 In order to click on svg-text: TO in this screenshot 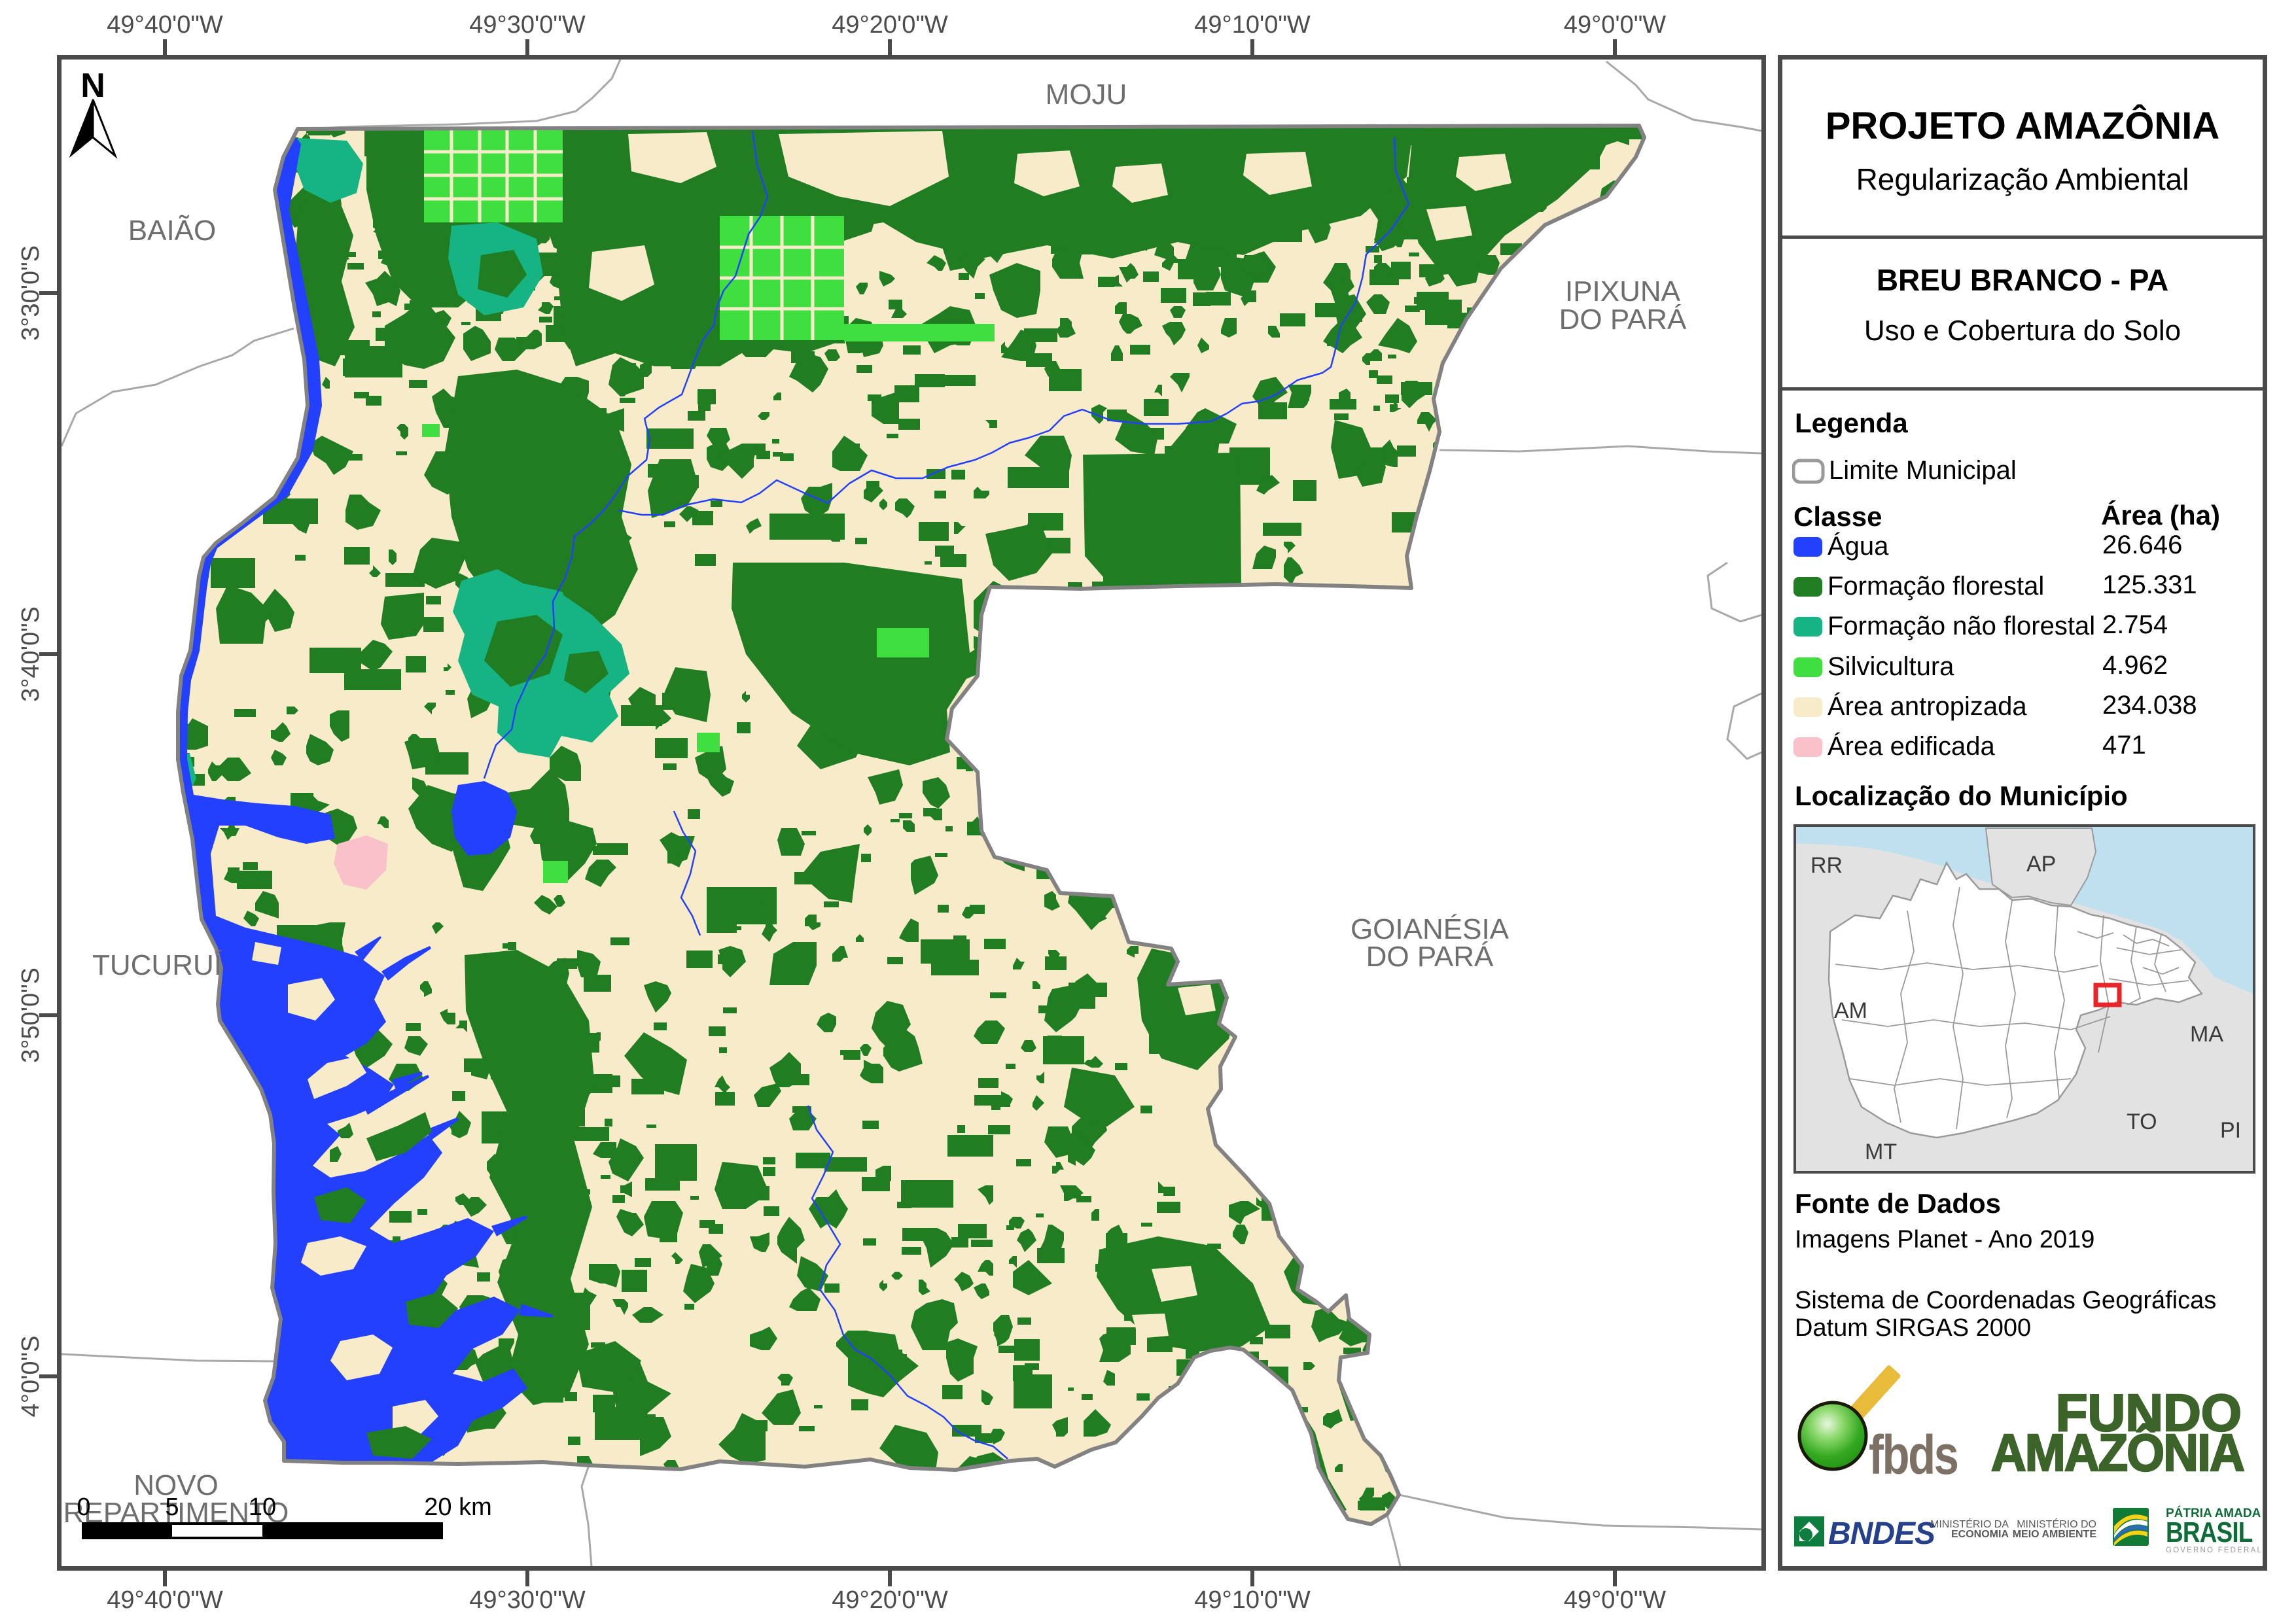, I will do `click(2142, 1121)`.